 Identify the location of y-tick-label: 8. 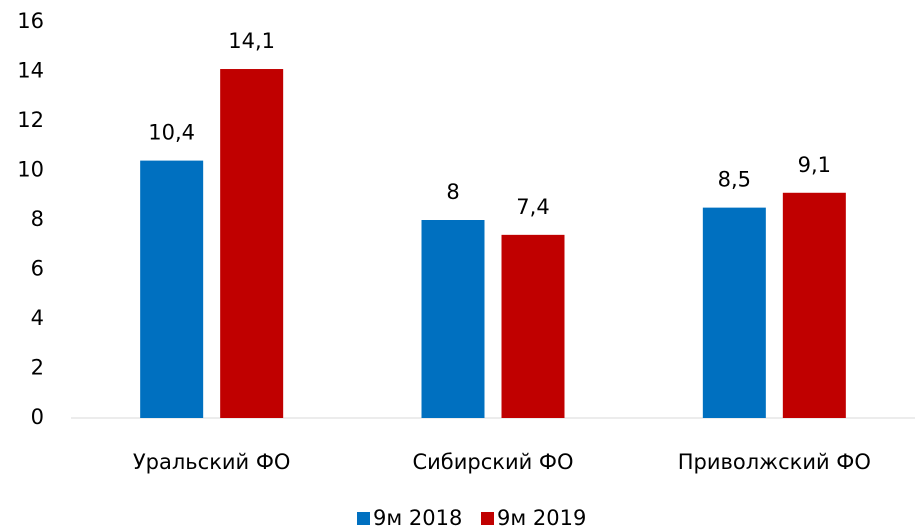
(37, 219).